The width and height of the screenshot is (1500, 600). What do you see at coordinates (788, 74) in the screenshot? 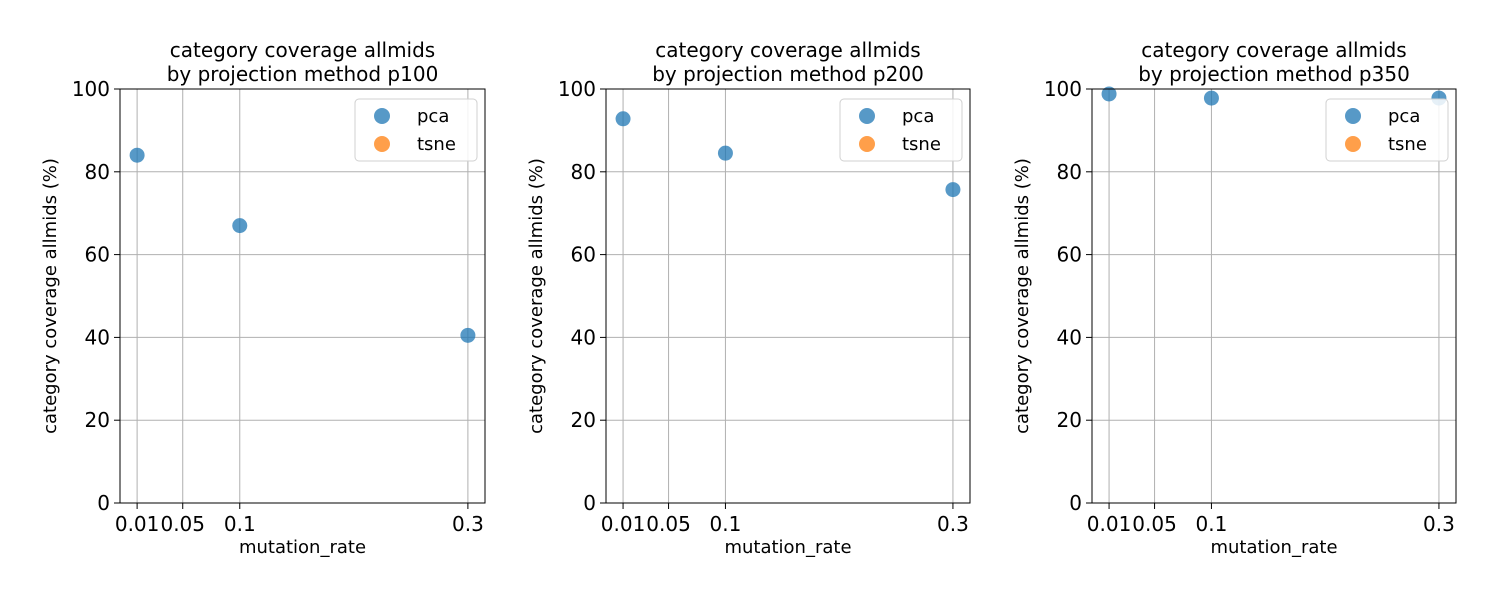
I see `chart-title-line: by projection method p200` at bounding box center [788, 74].